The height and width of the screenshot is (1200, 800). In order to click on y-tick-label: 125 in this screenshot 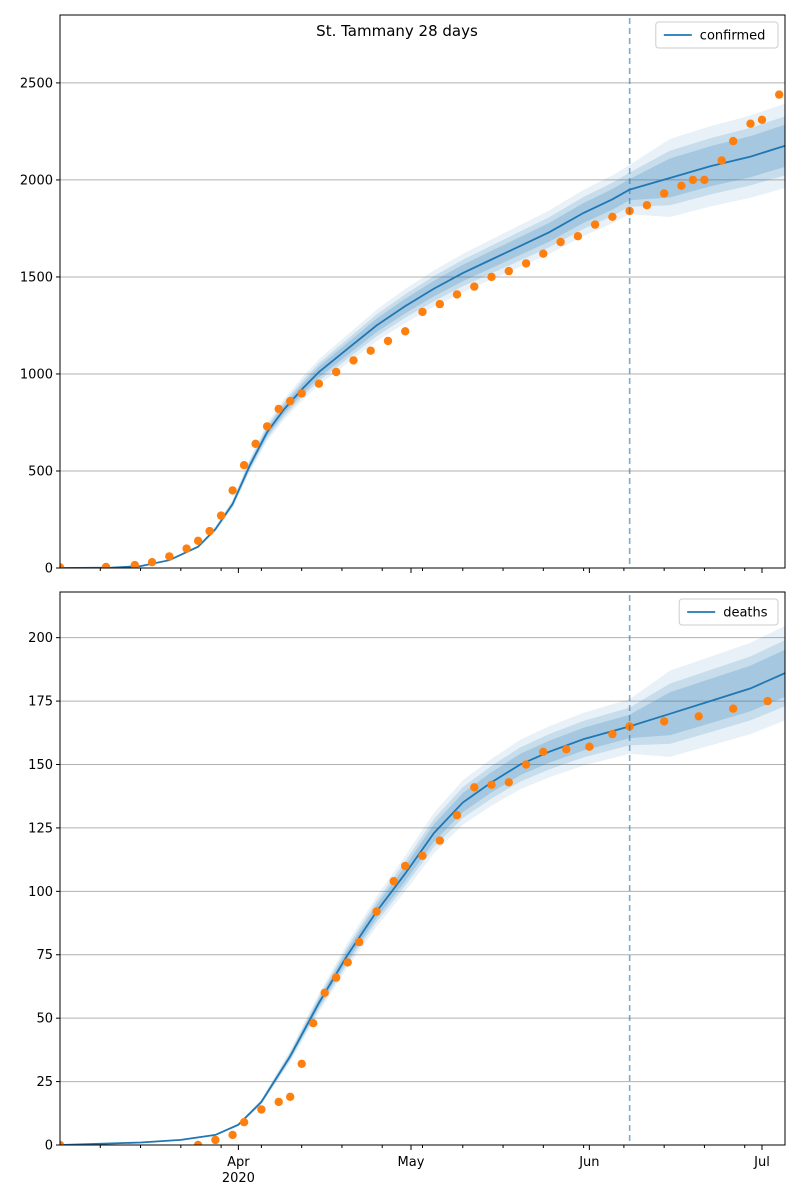, I will do `click(40, 828)`.